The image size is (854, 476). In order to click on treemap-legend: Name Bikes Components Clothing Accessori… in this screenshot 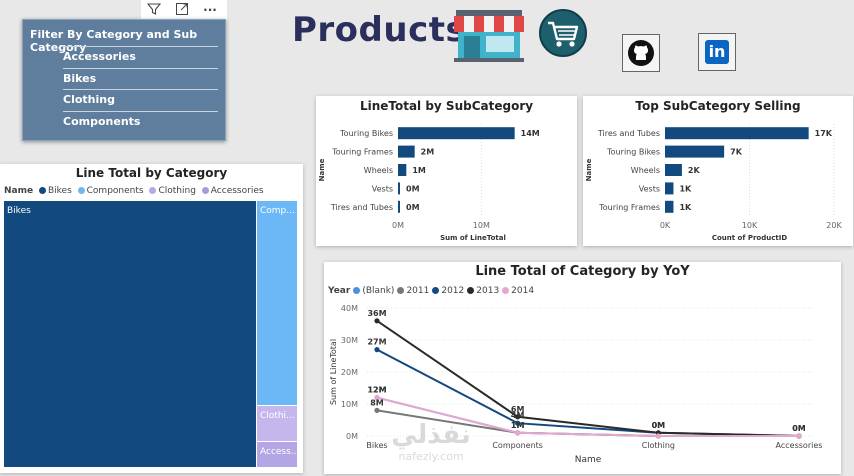, I will do `click(134, 191)`.